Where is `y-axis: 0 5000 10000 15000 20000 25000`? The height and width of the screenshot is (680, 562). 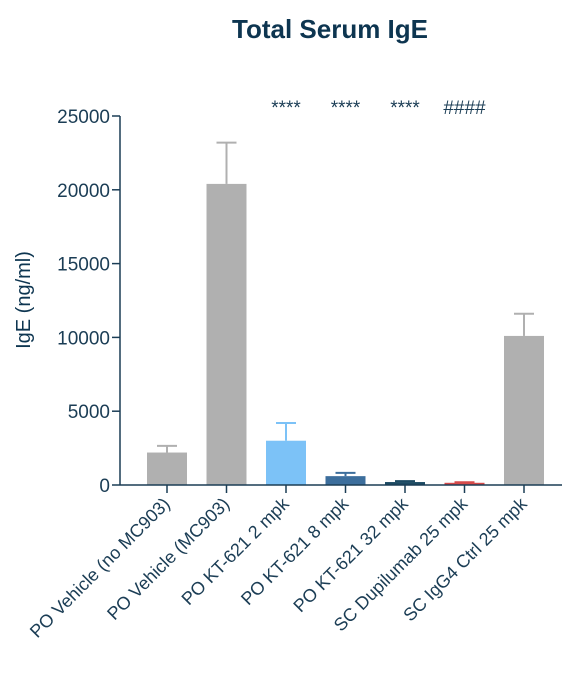
y-axis: 0 5000 10000 15000 20000 25000 is located at coordinates (89, 302).